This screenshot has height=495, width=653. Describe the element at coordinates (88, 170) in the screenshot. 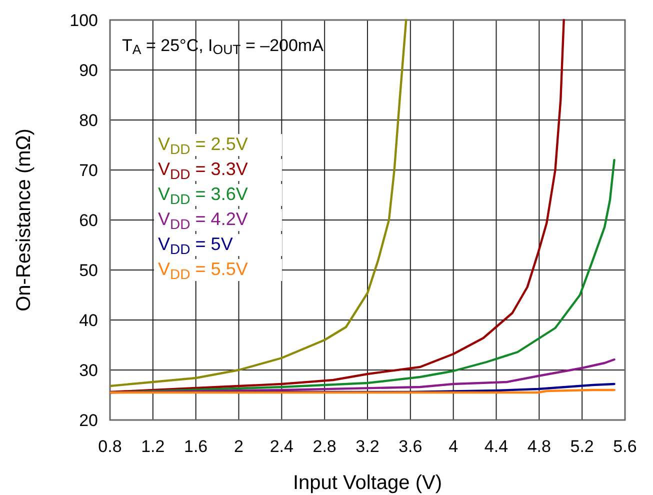

I see `y-tick-label: 70` at that location.